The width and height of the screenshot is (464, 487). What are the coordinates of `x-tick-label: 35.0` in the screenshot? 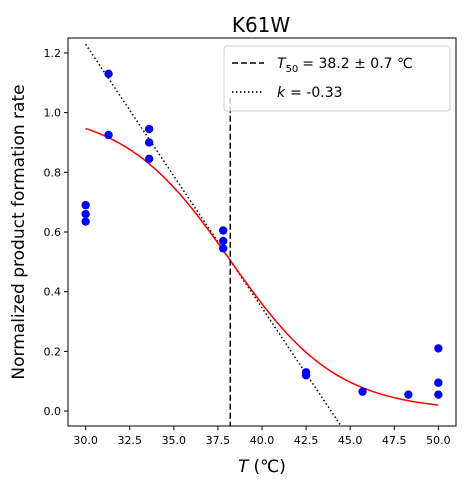 It's located at (174, 440).